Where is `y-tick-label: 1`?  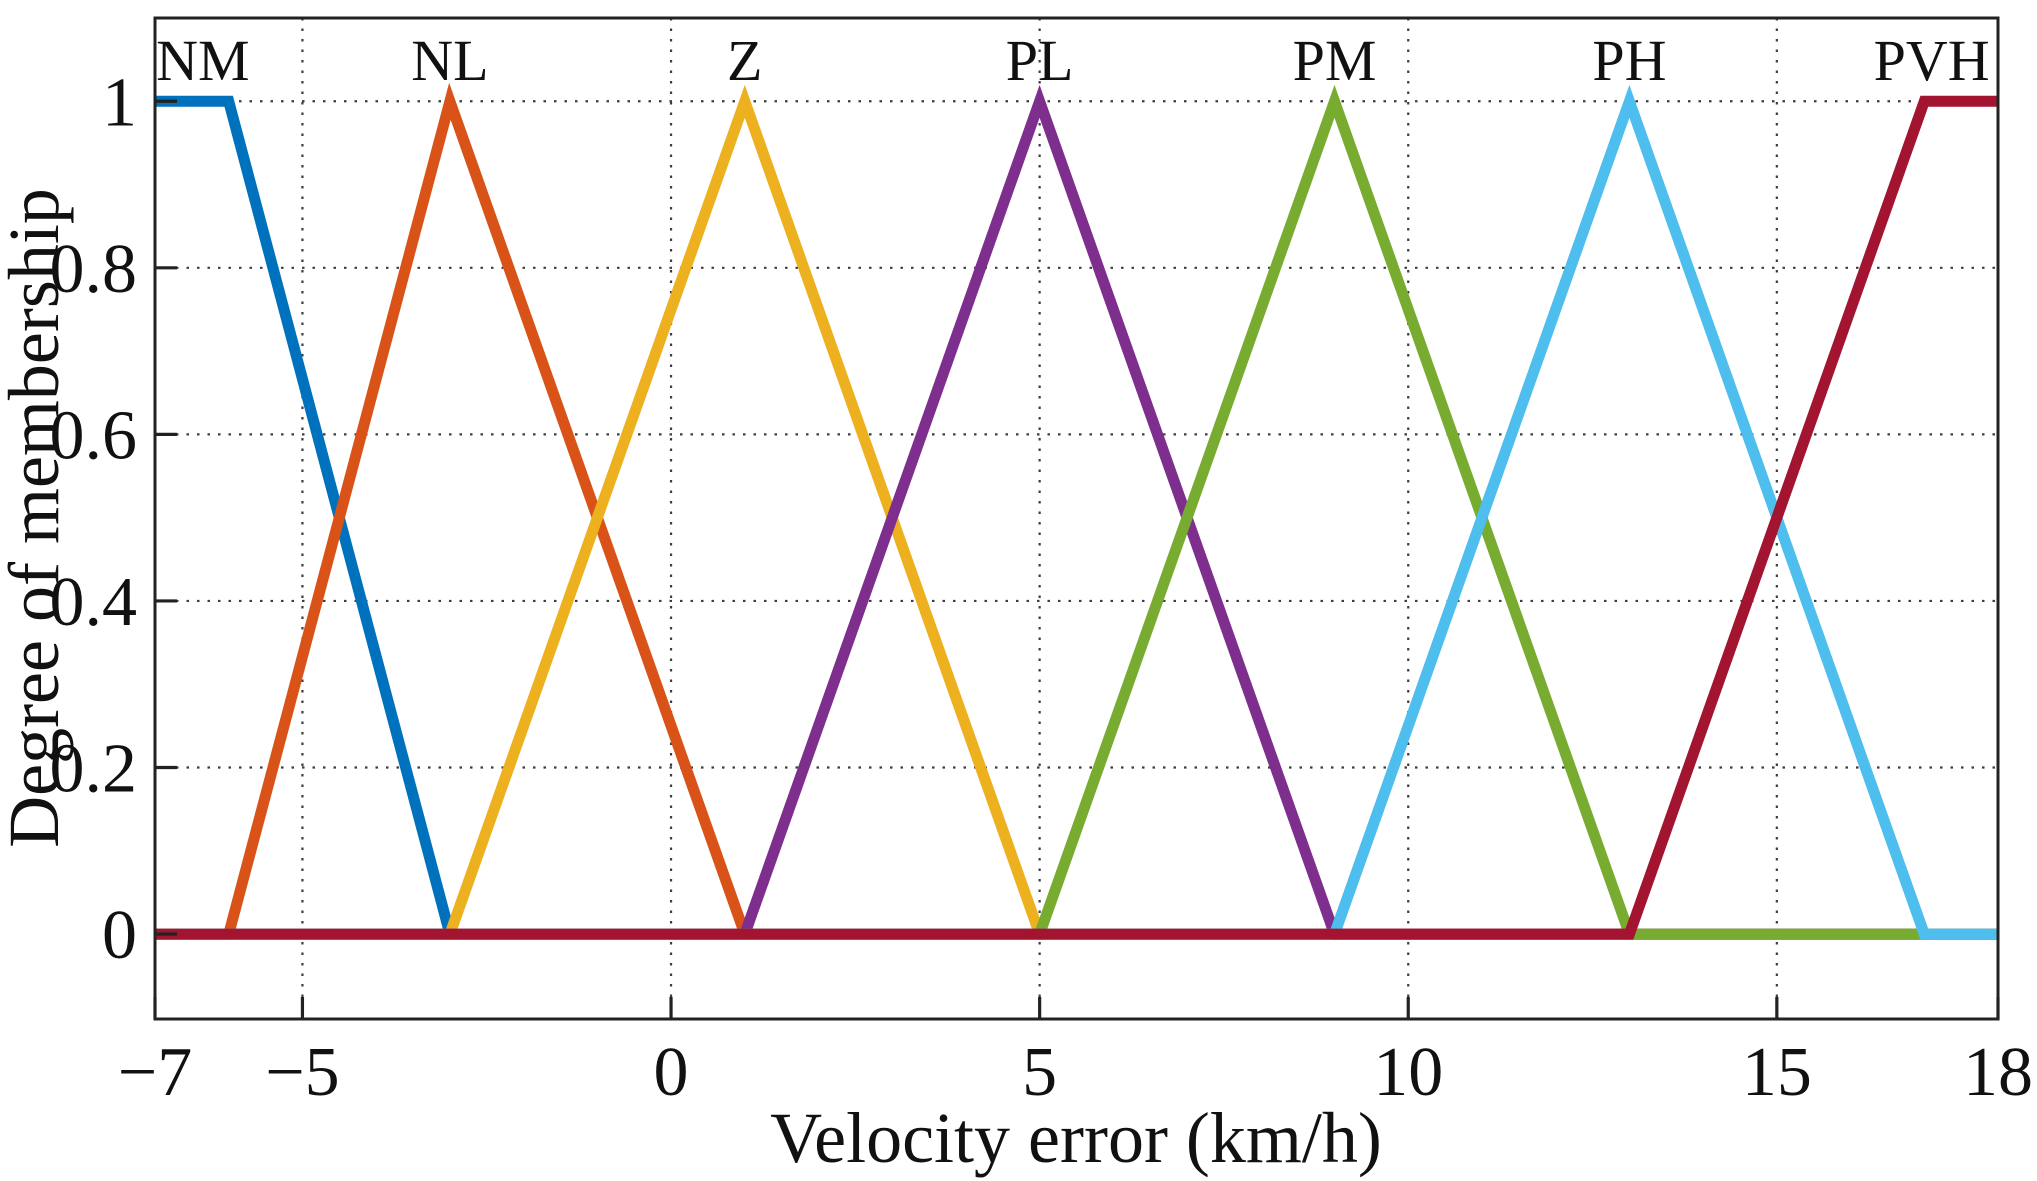
y-tick-label: 1 is located at coordinates (119, 102).